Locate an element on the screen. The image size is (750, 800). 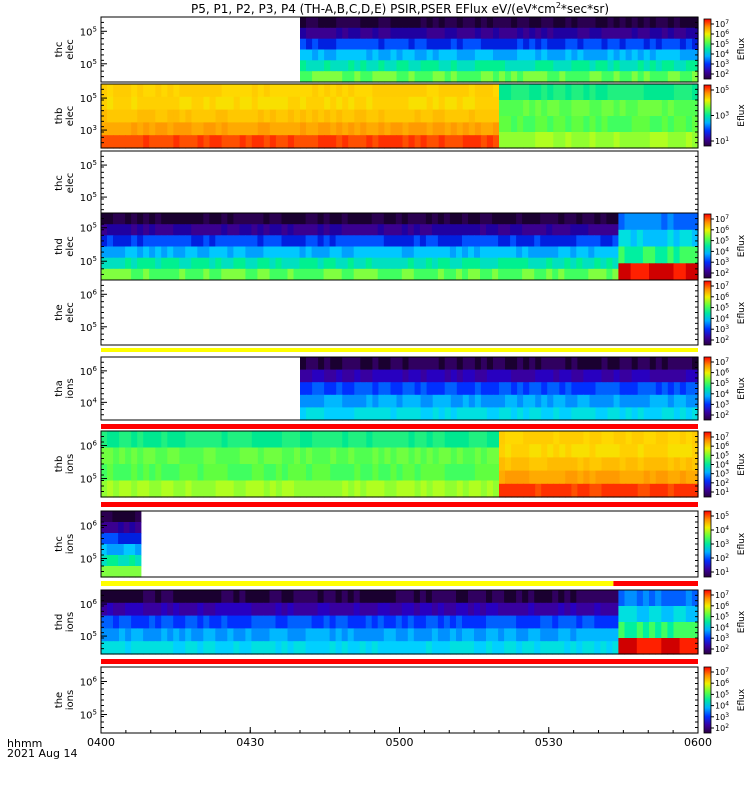
colorbar-tick-label: 103 is located at coordinates (722, 638).